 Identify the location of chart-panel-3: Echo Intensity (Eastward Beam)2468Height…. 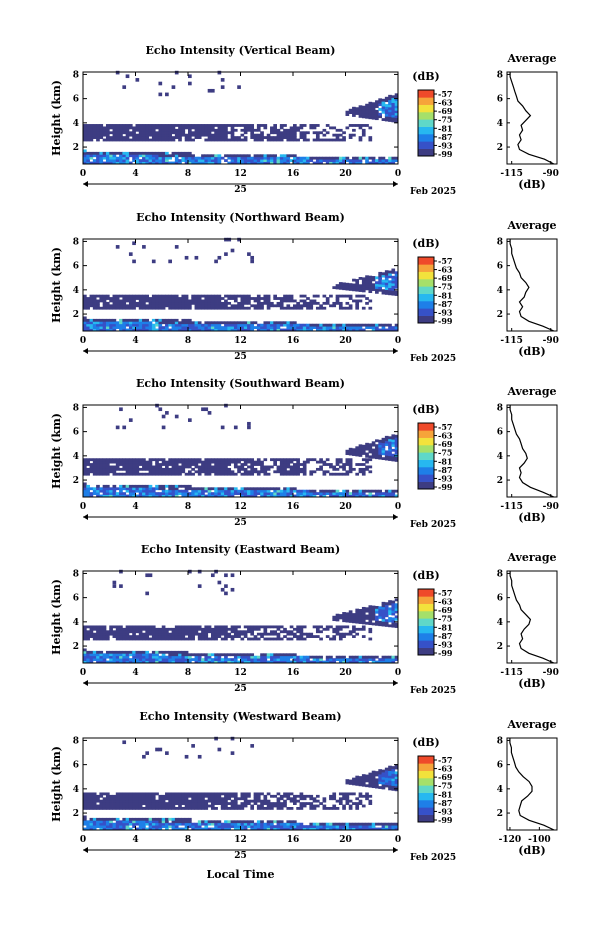
(304, 619).